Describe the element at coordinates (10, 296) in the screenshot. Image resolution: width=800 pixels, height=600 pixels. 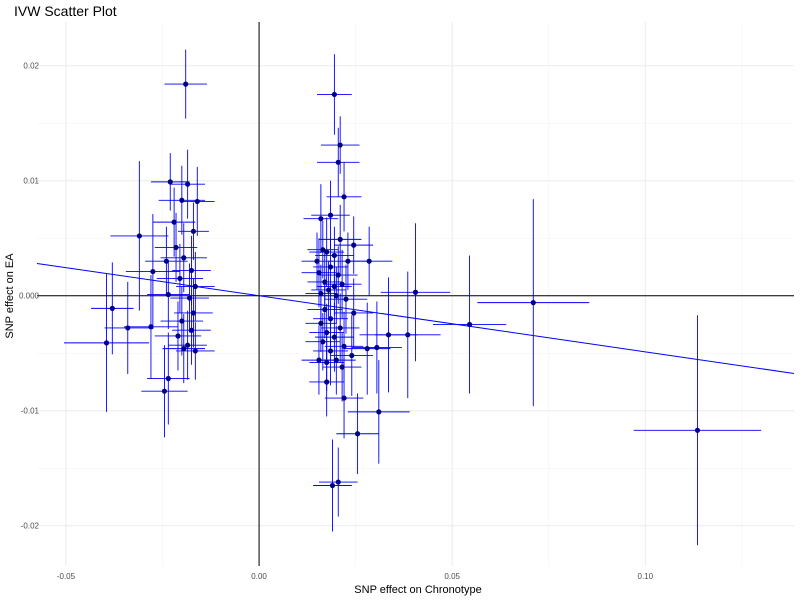
I see `y-axis-label: SNP effect on EA` at that location.